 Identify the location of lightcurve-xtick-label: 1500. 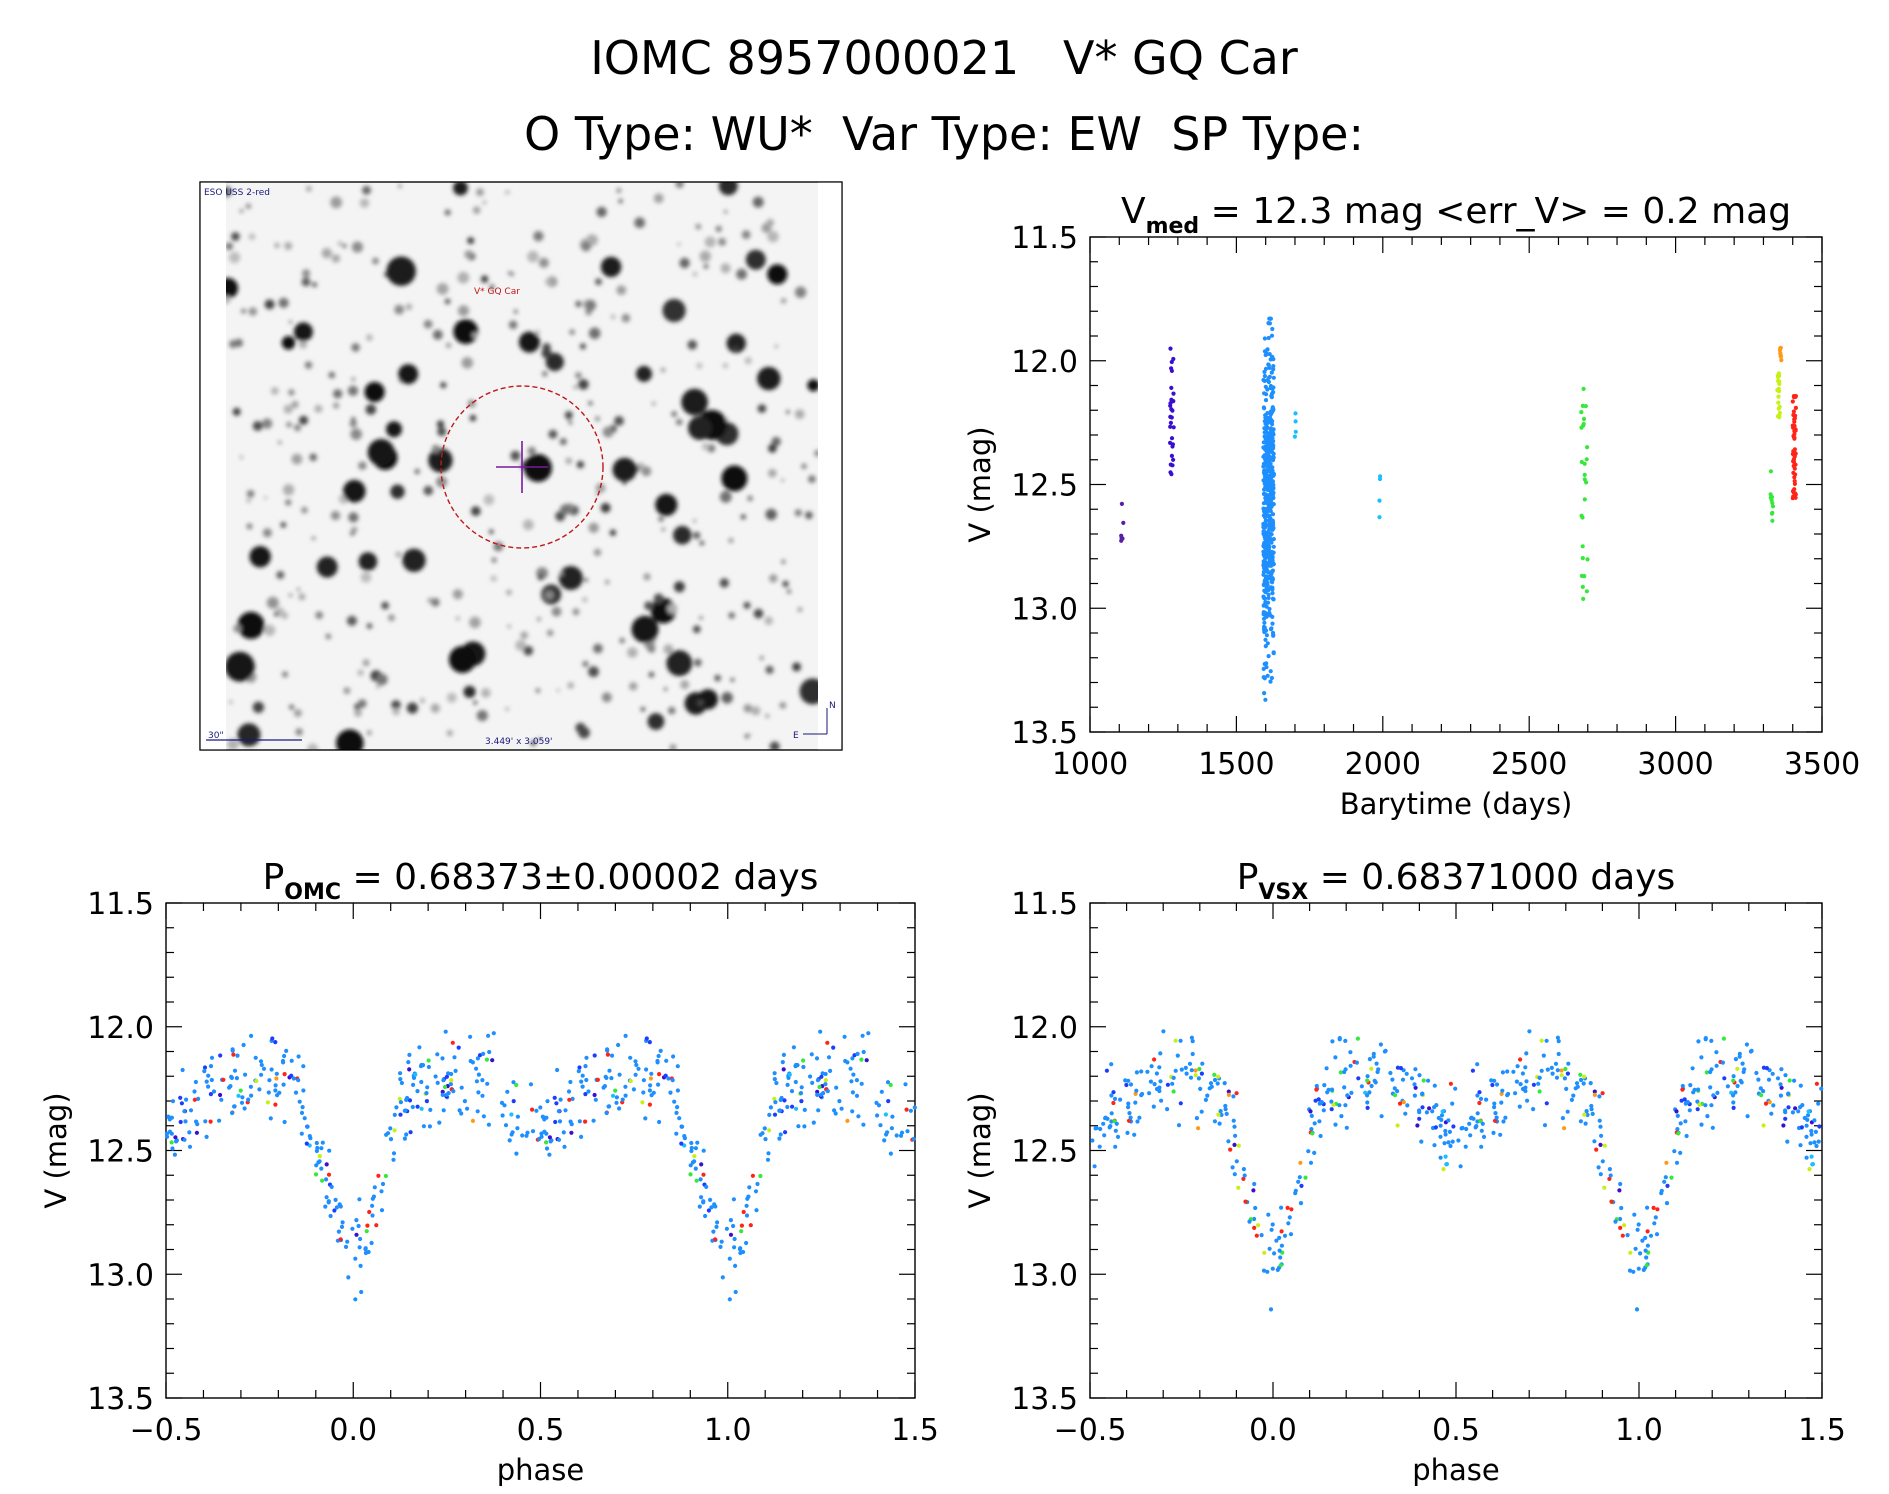
(1236, 764).